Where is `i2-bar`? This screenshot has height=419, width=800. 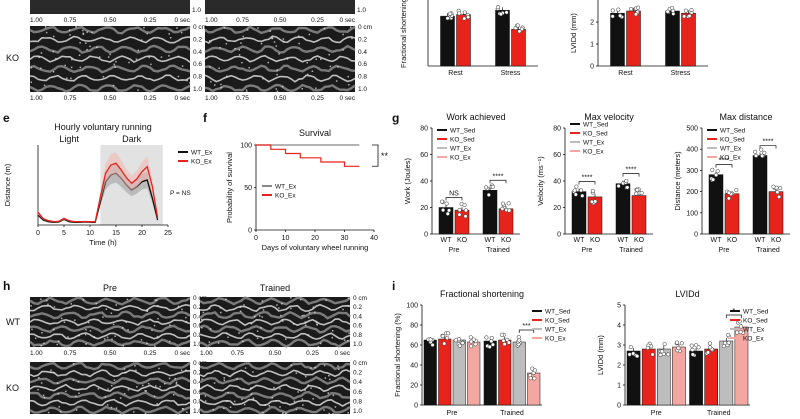
i2-bar is located at coordinates (711, 377).